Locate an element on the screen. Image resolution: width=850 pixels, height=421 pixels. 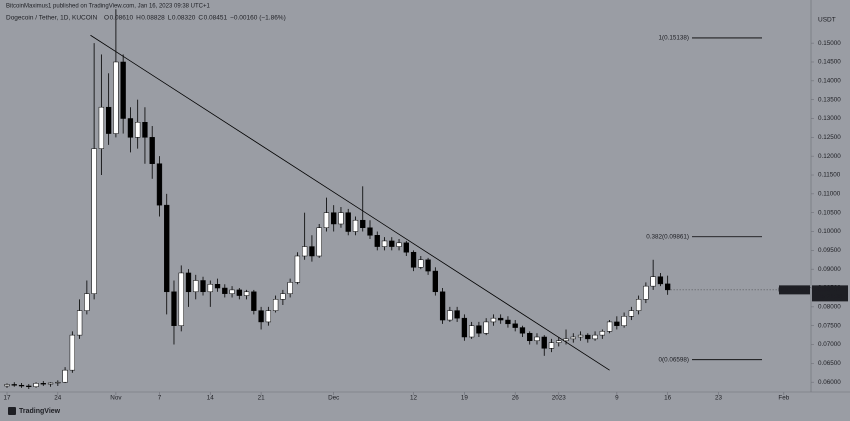
y-tick-label: 0.13000 is located at coordinates (829, 118).